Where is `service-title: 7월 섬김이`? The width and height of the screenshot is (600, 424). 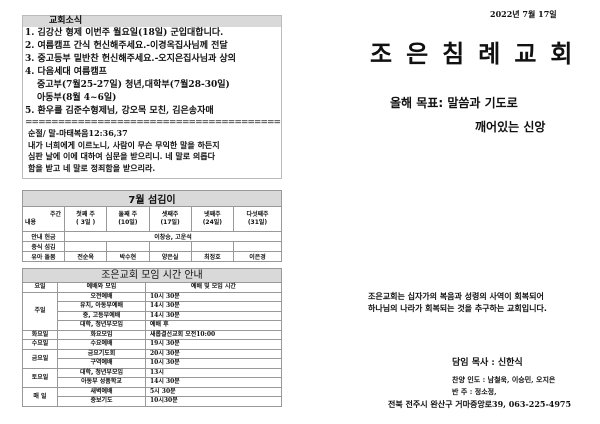 service-title: 7월 섬김이 is located at coordinates (152, 198).